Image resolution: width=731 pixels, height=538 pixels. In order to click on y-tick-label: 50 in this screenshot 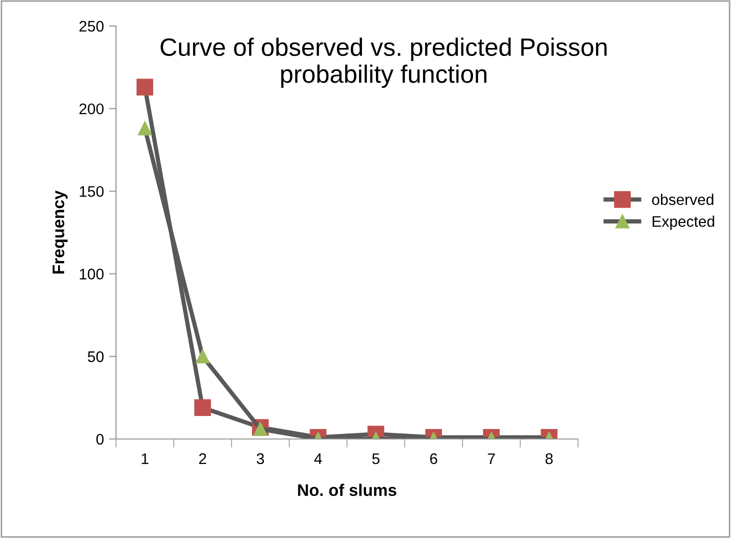, I will do `click(96, 356)`.